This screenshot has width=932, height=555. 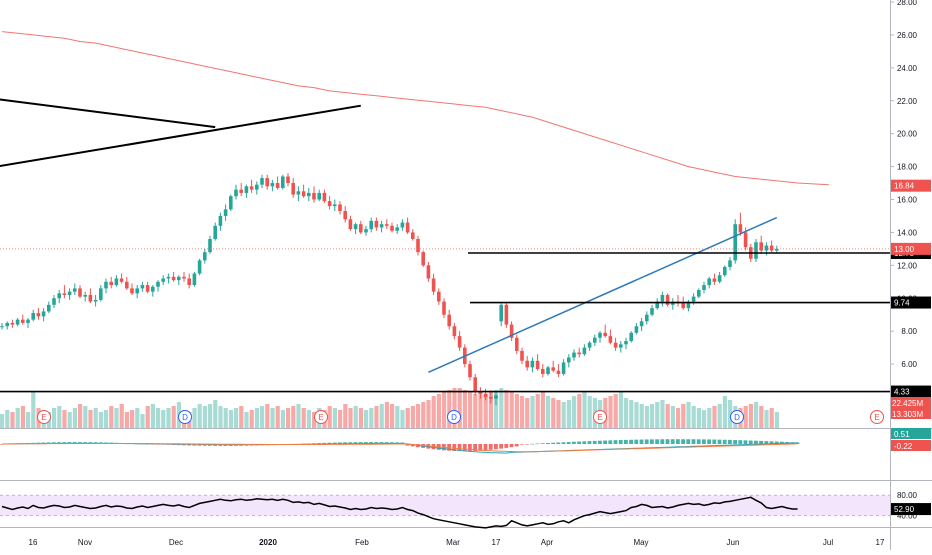 What do you see at coordinates (911, 302) in the screenshot?
I see `price-label-bg` at bounding box center [911, 302].